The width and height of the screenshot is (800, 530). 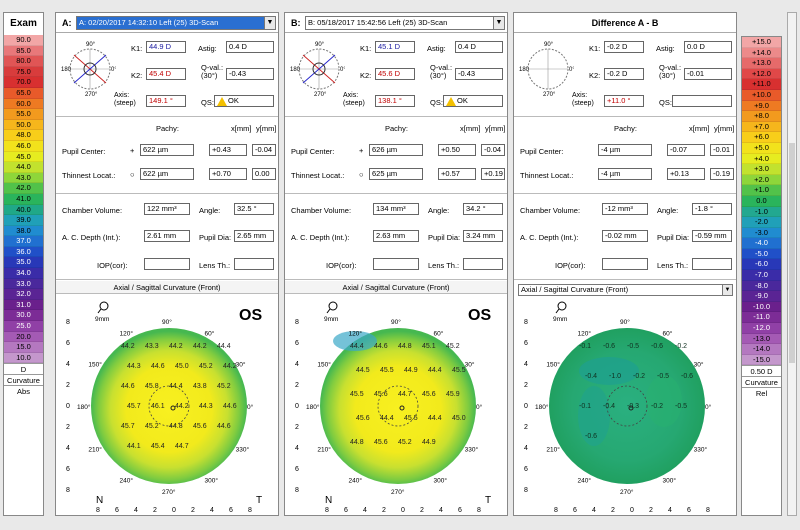 What do you see at coordinates (722, 150) in the screenshot?
I see `pupil-y-field: -0.01` at bounding box center [722, 150].